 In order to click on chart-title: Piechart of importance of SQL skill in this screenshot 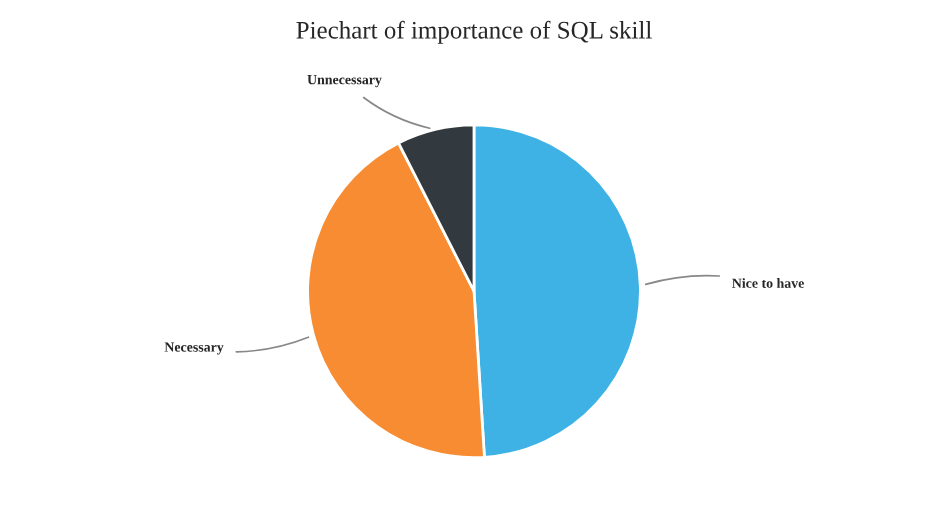, I will do `click(474, 32)`.